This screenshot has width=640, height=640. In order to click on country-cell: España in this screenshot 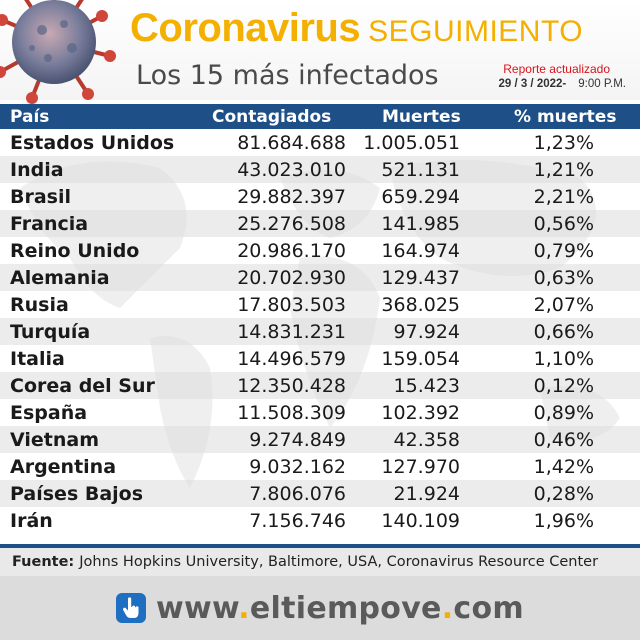, I will do `click(49, 412)`.